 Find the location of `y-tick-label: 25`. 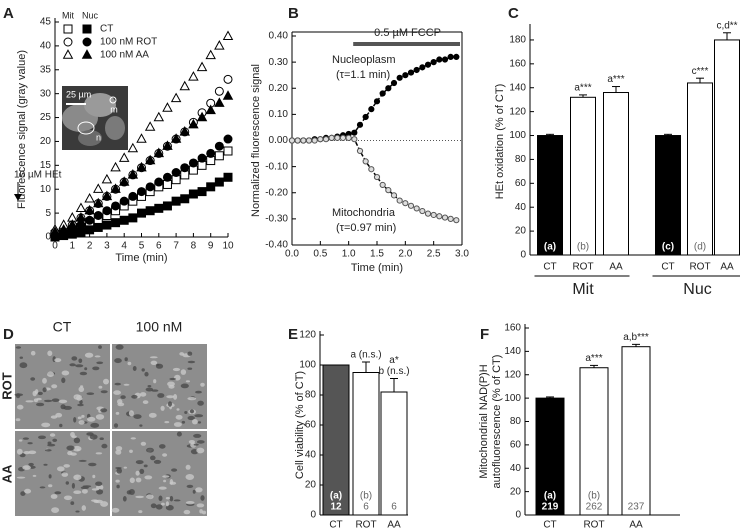

y-tick-label: 25 is located at coordinates (46, 117).